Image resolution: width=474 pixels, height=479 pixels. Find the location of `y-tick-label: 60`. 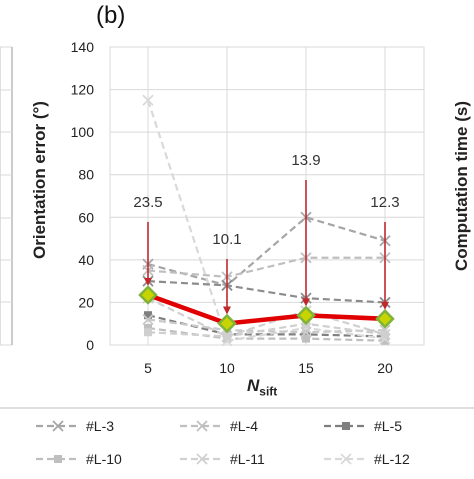

y-tick-label: 60 is located at coordinates (86, 217).